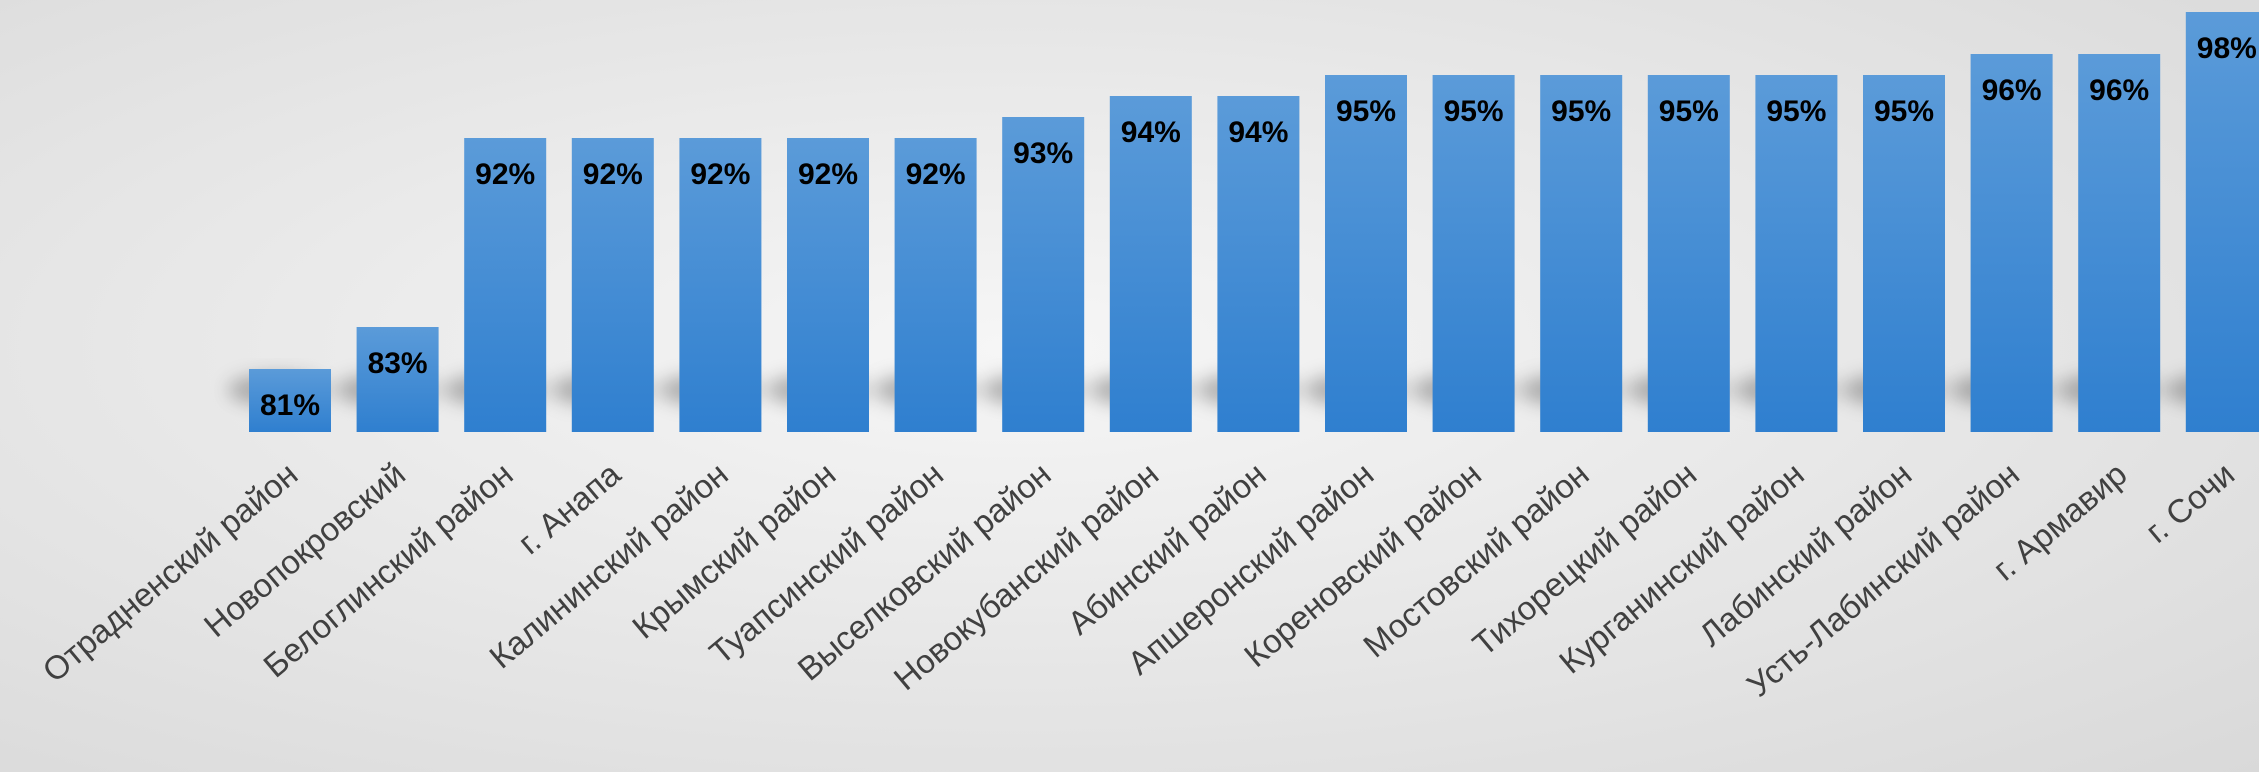 The image size is (2259, 772). Describe the element at coordinates (2189, 502) in the screenshot. I see `category-label: г. Сочи` at that location.